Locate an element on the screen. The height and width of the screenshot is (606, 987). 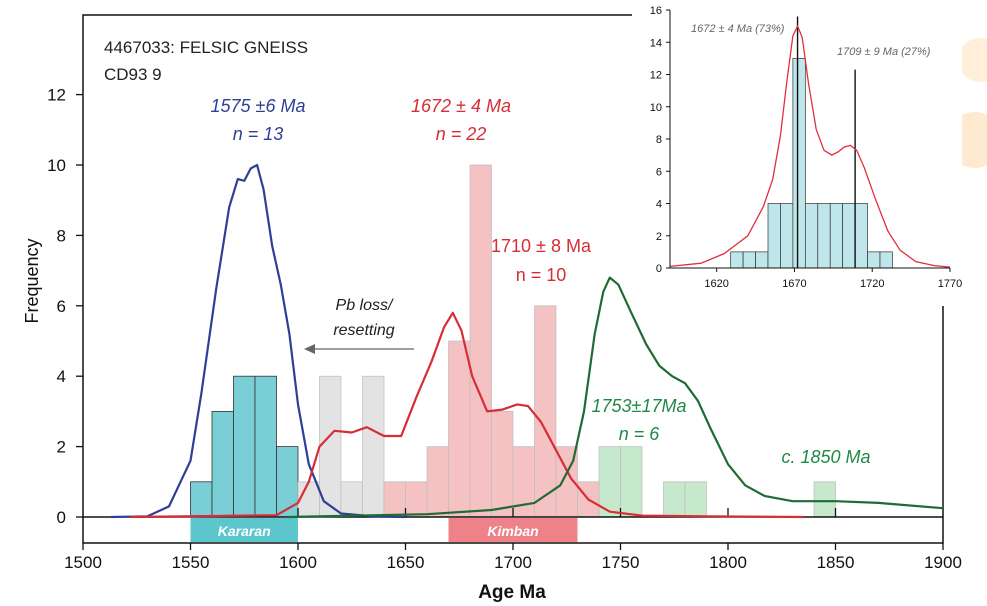
inset-y-tick-label: 10 is located at coordinates (656, 108).